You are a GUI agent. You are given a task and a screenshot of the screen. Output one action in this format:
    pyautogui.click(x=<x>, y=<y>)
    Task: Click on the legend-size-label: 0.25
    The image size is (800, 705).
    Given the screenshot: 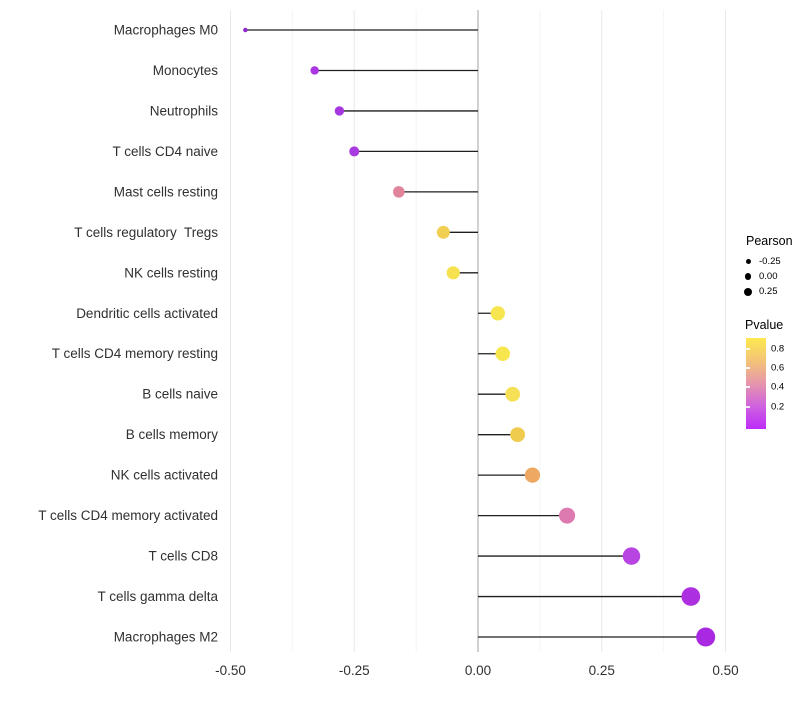 What is the action you would take?
    pyautogui.click(x=768, y=291)
    